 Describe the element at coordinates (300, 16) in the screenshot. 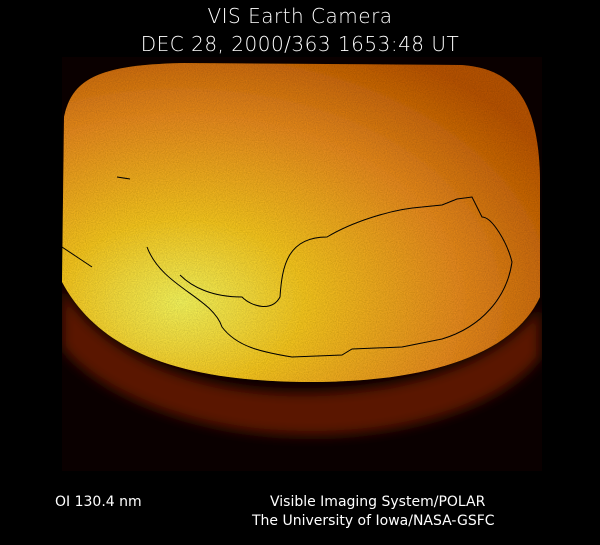

I see `camera-title: VIS Earth Camera` at that location.